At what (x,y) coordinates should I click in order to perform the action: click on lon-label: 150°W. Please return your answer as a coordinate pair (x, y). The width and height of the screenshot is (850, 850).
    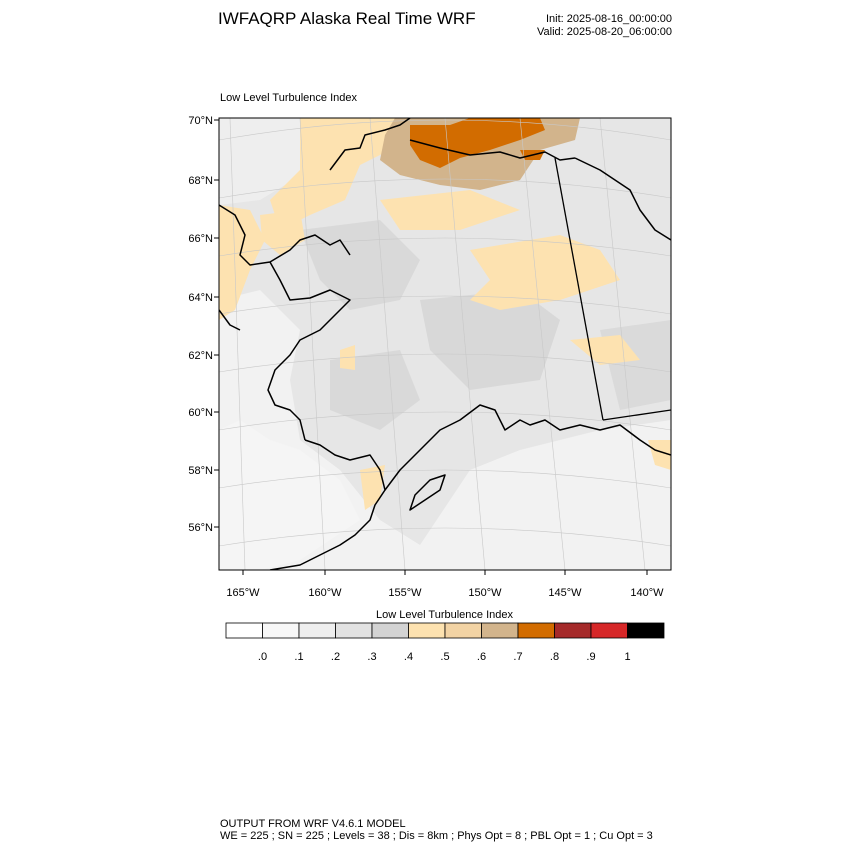
    Looking at the image, I should click on (485, 593).